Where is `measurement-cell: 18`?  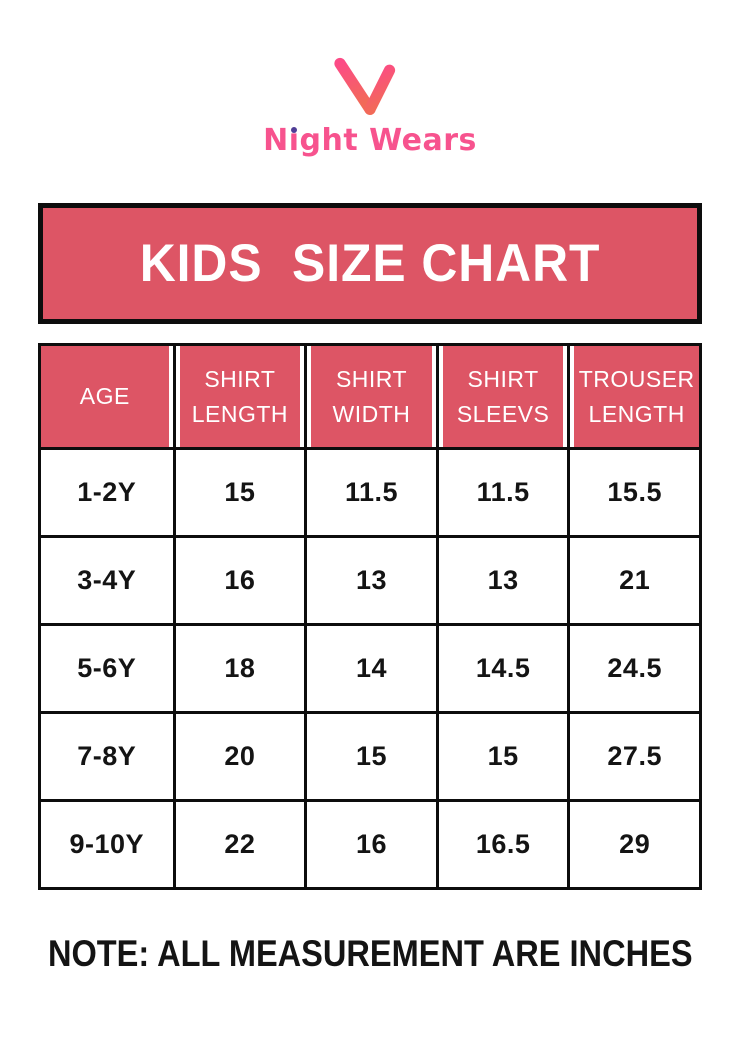
measurement-cell: 18 is located at coordinates (238, 667).